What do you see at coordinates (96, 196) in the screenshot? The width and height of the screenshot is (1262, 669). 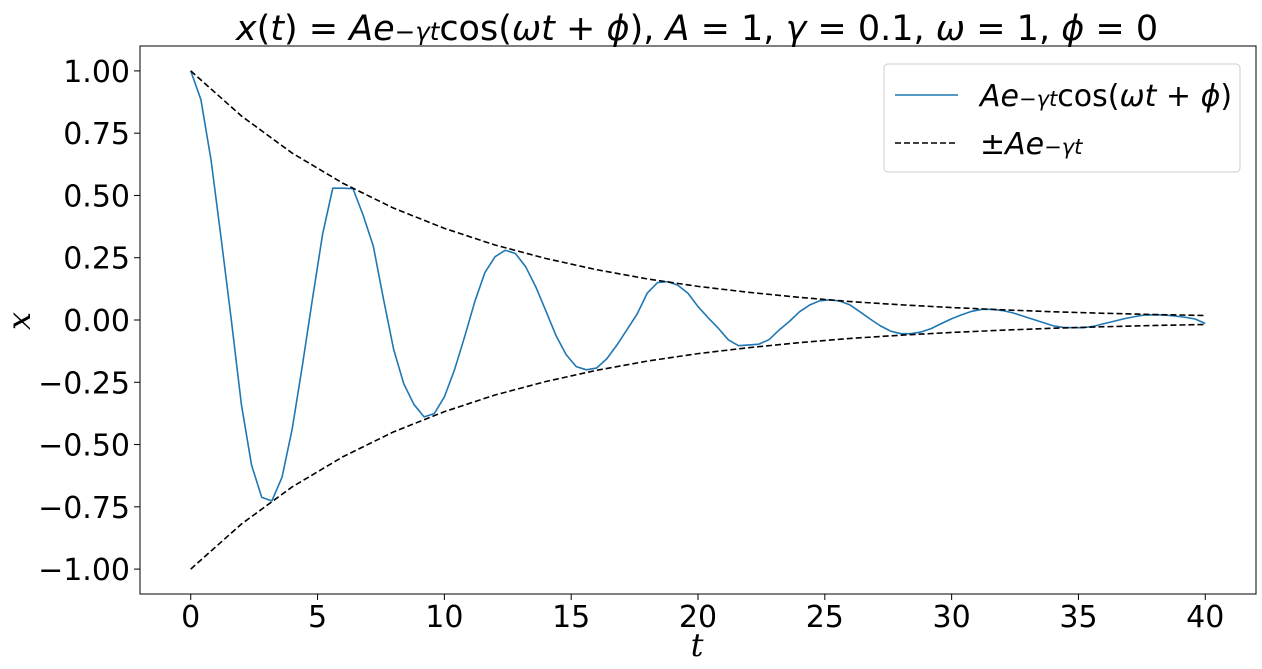 I see `y-tick-label: 0.50` at bounding box center [96, 196].